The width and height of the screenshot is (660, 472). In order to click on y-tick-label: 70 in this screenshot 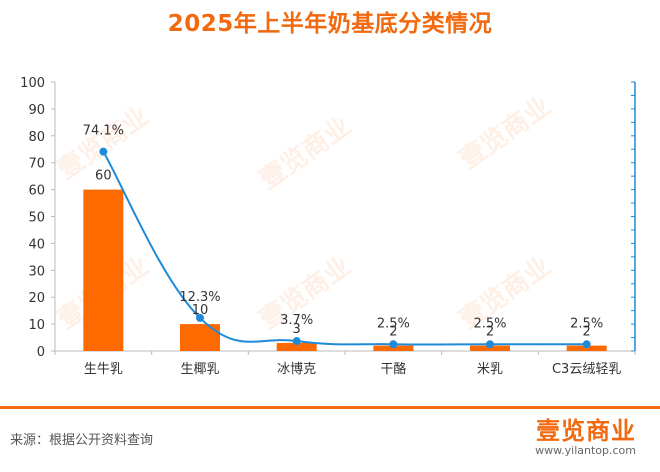, I will do `click(36, 164)`.